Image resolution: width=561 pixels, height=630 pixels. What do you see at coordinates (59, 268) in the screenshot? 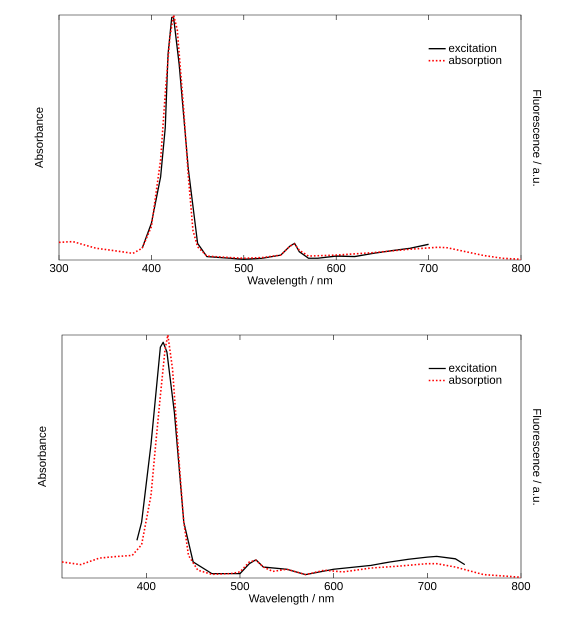
I see `x-tick-label: 300` at bounding box center [59, 268].